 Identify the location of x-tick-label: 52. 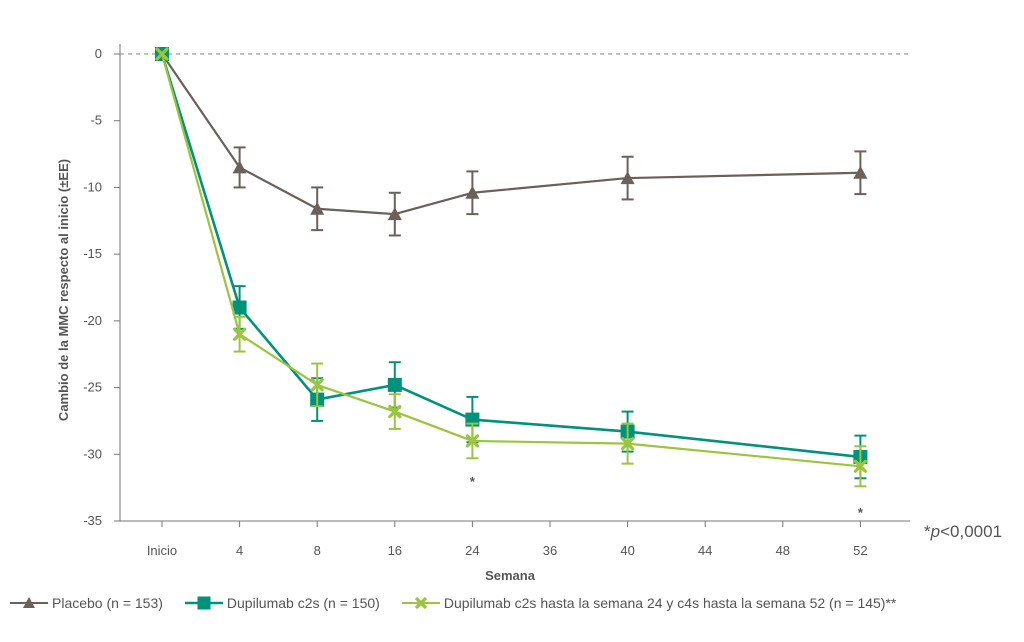
(860, 550).